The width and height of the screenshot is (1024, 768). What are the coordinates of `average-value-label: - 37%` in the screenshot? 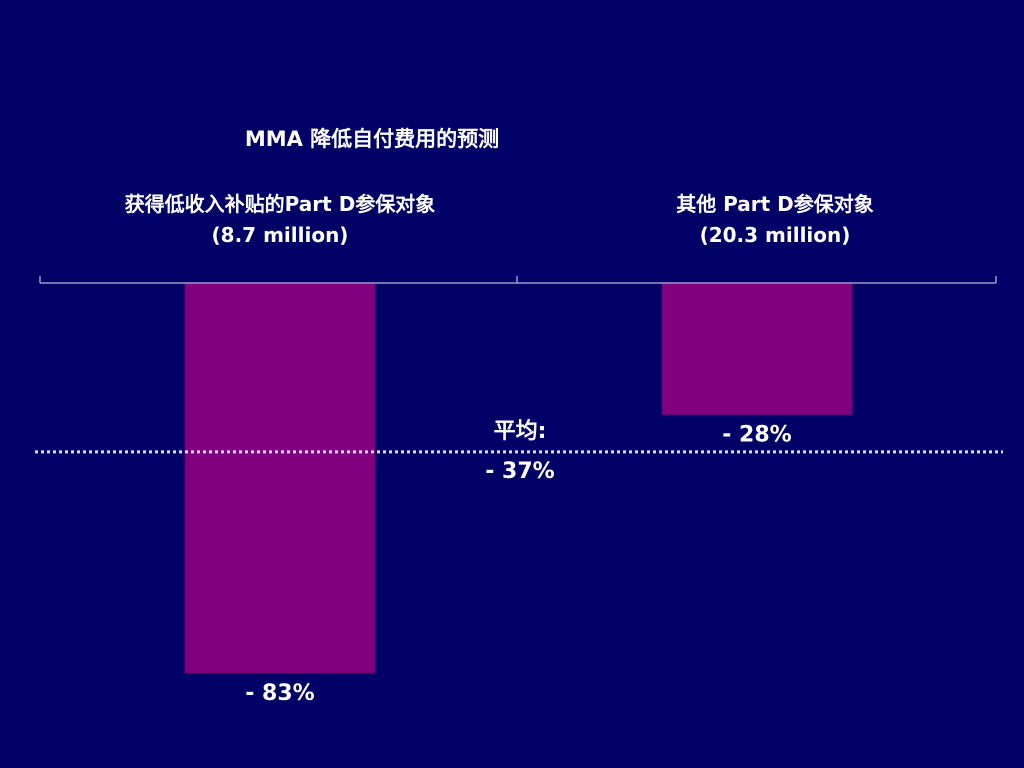 It's located at (519, 471).